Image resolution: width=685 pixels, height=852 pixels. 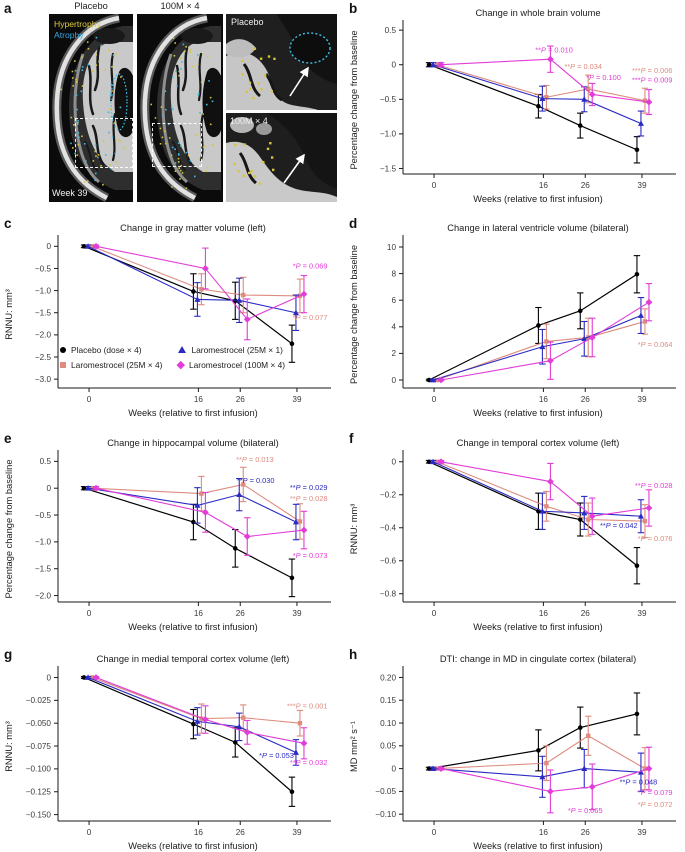 I want to click on y-tick-label: 4, so click(x=393, y=327).